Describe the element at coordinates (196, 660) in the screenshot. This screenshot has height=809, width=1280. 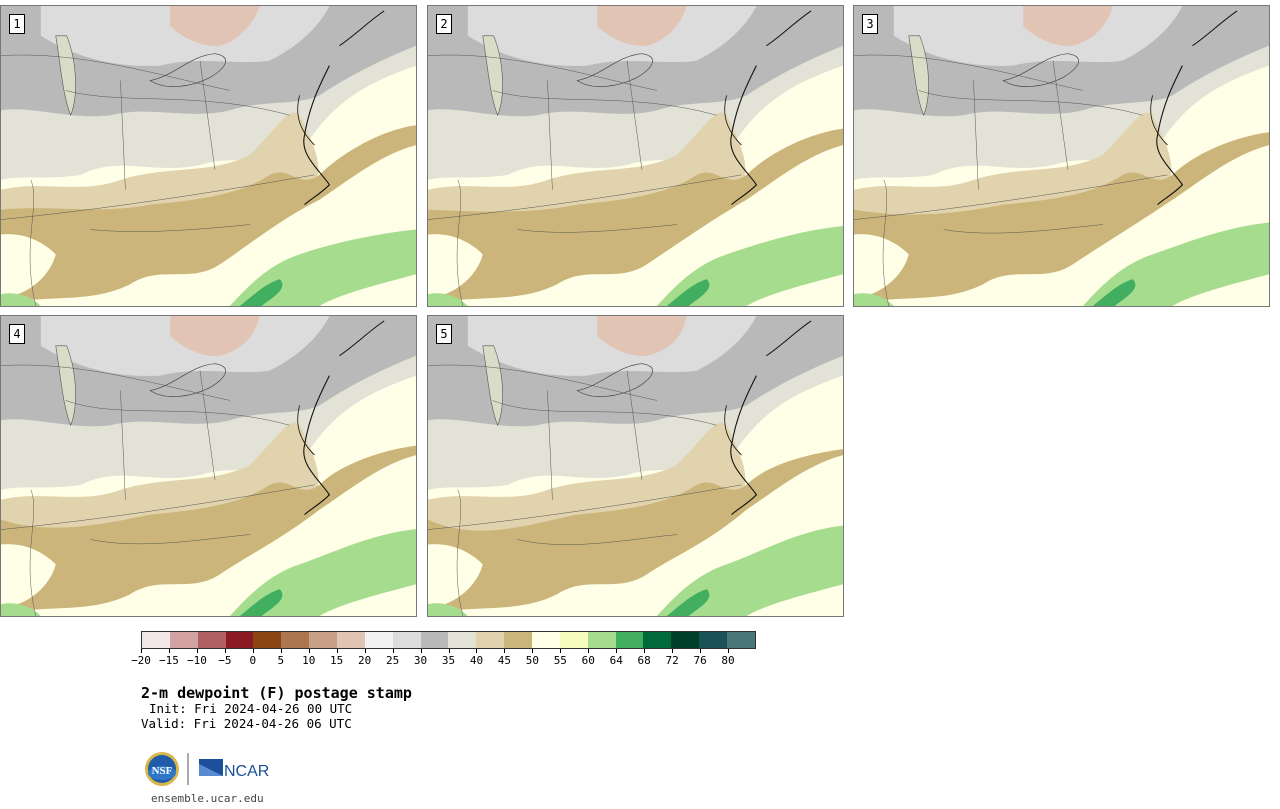
I see `colorbar-tick-label: −10` at that location.